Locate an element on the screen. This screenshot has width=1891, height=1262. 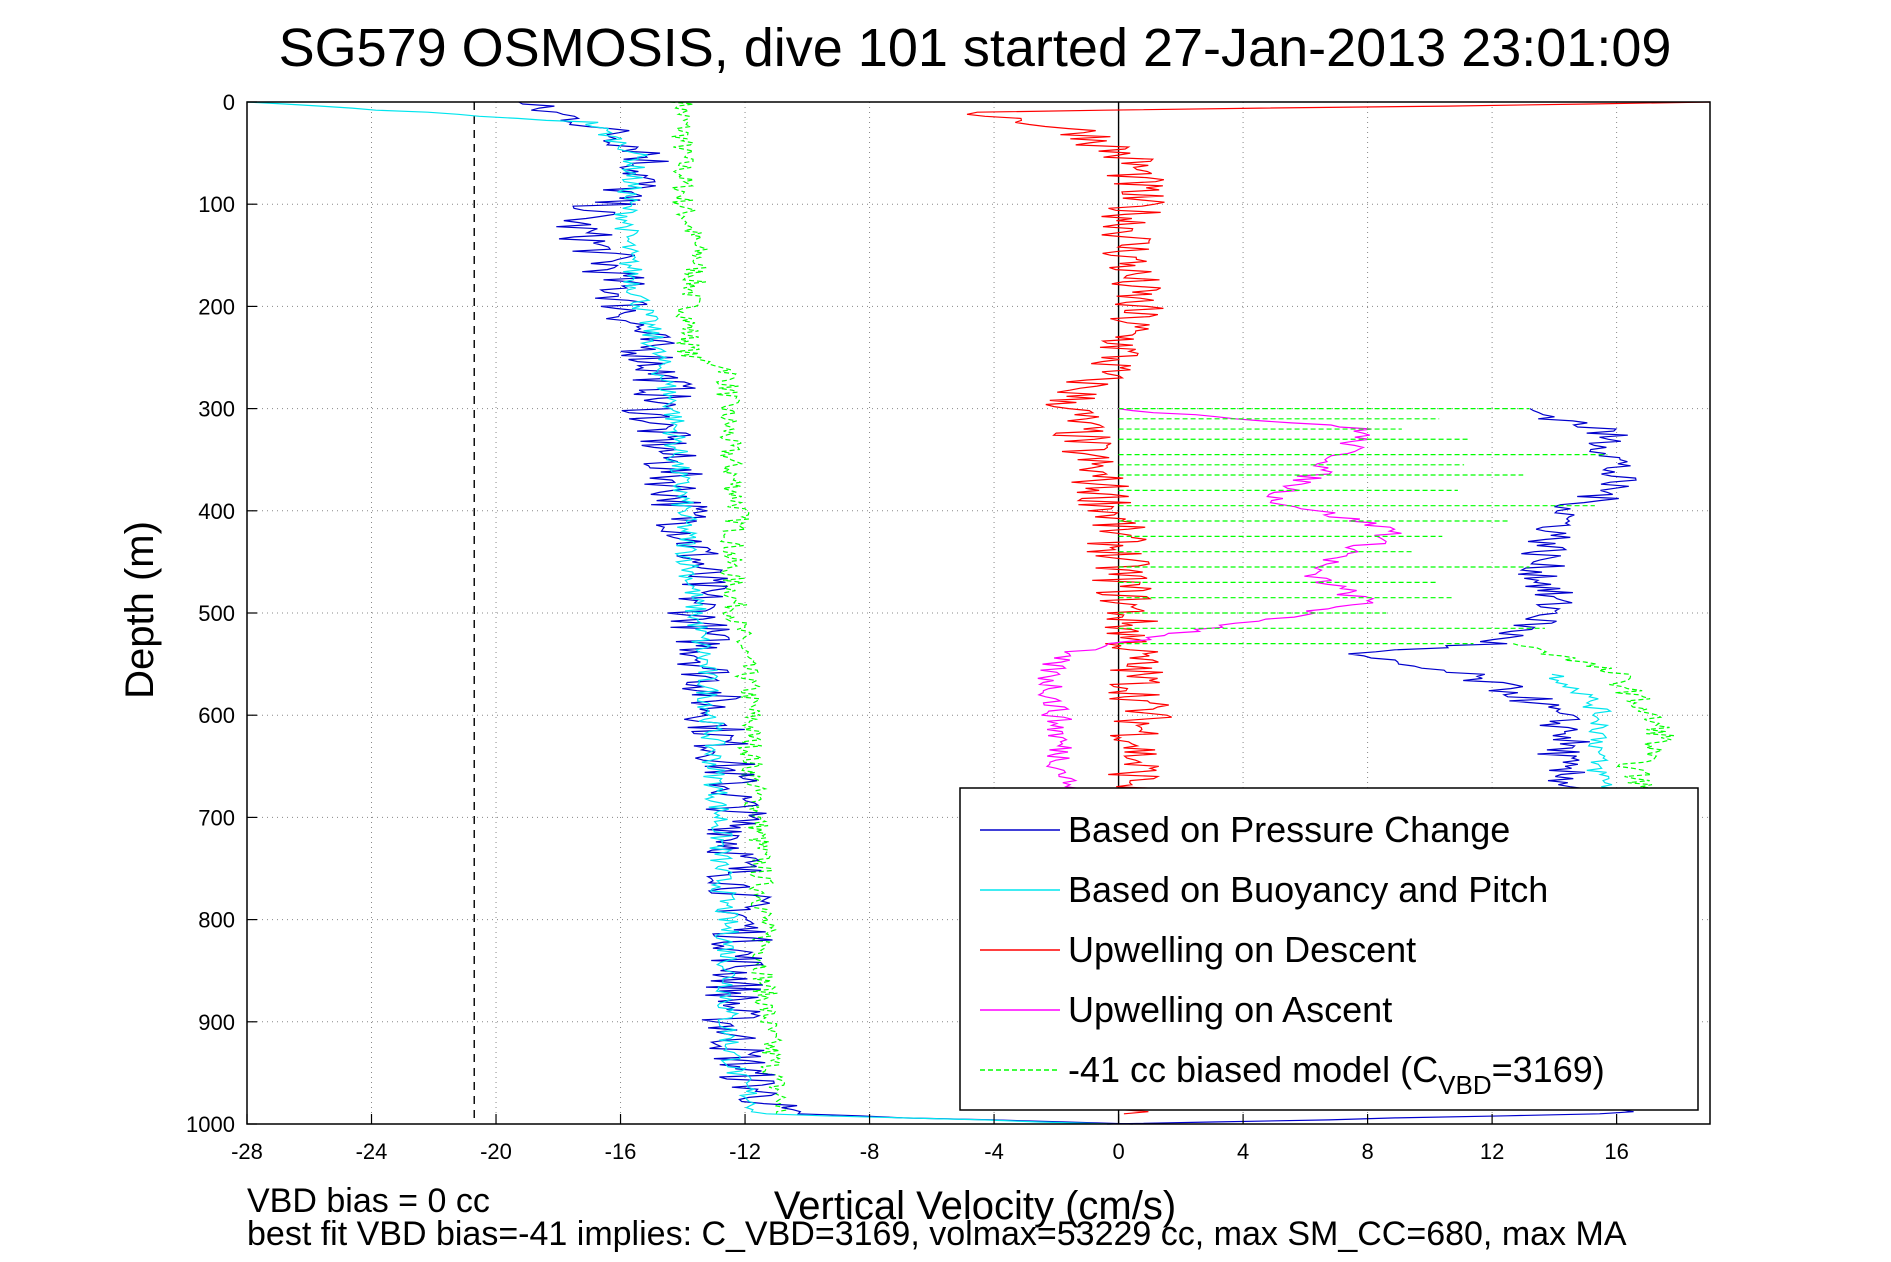
x-tick-label: -24 is located at coordinates (372, 1151).